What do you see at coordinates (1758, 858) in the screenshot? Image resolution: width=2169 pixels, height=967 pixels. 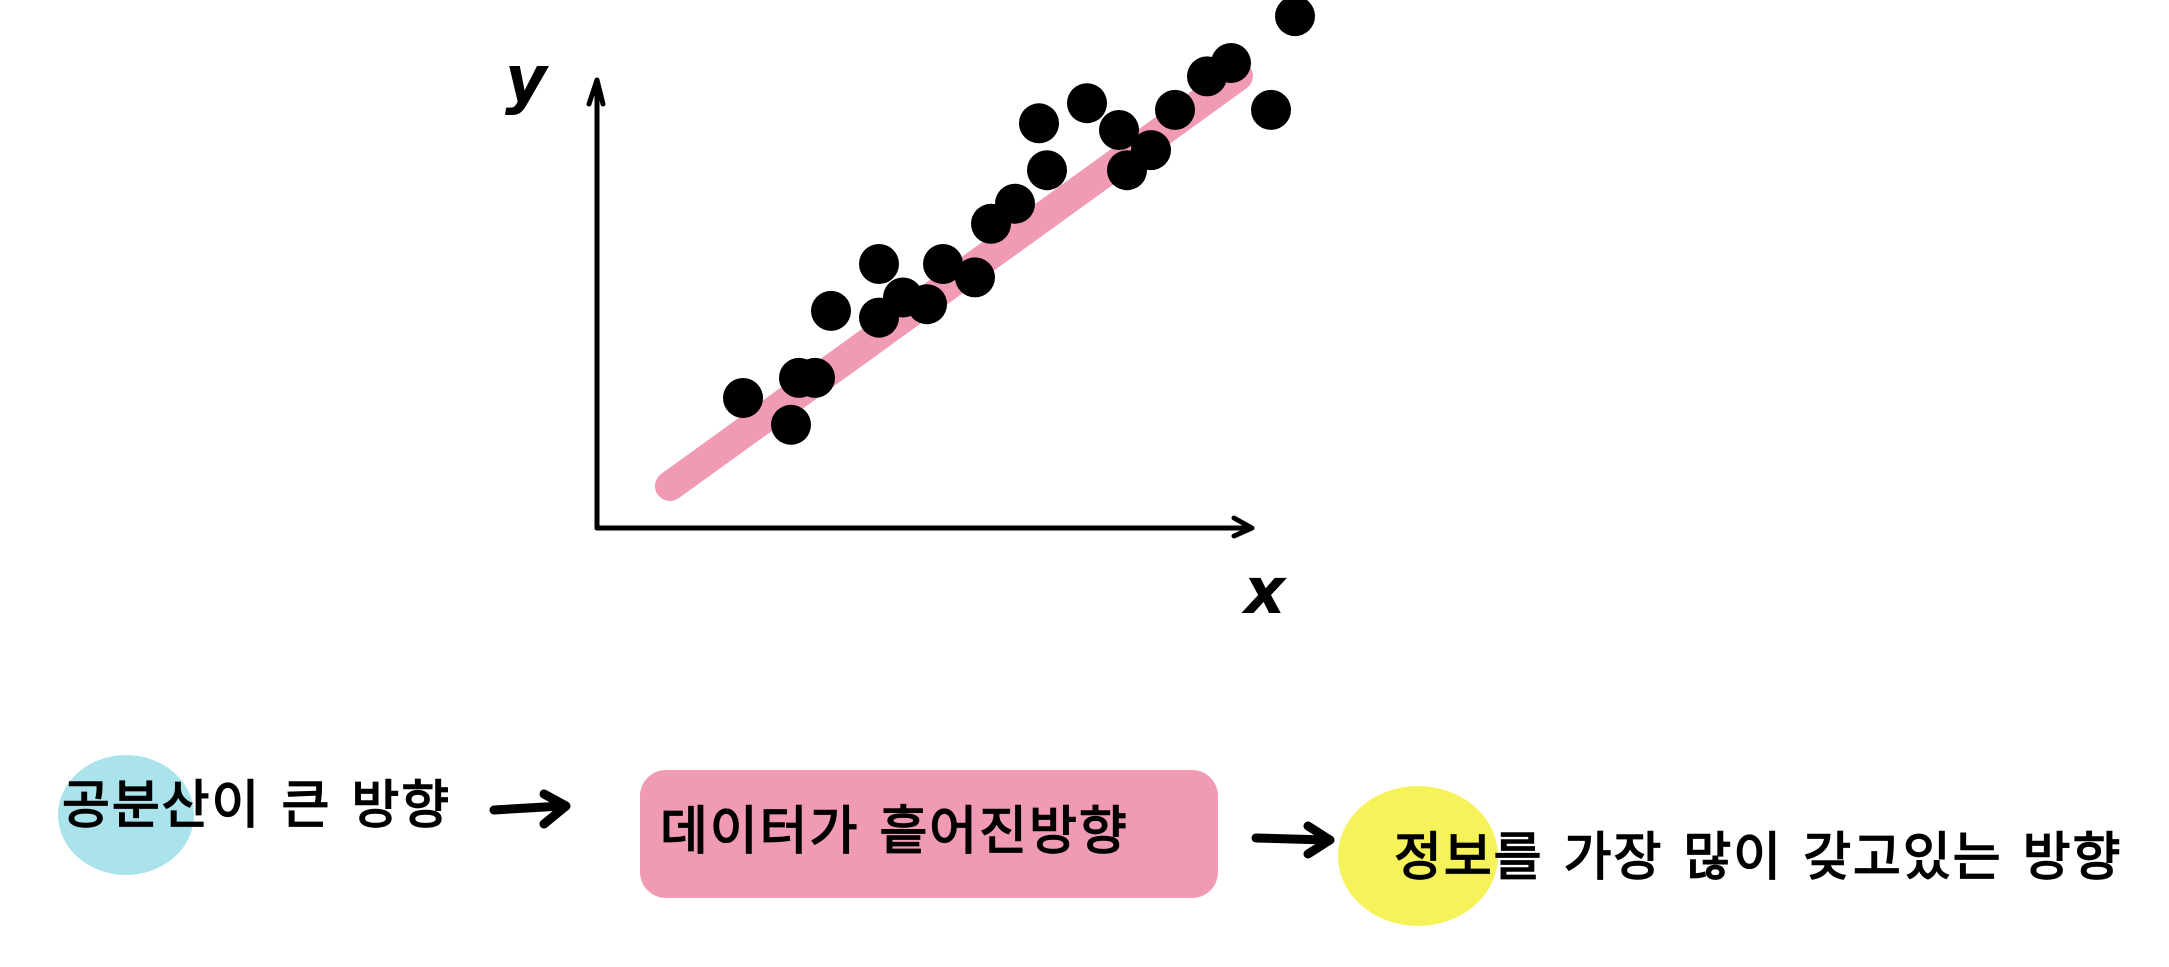 I see `phrase-most-information: 정보를 가장 많이 갖고있는 방향` at bounding box center [1758, 858].